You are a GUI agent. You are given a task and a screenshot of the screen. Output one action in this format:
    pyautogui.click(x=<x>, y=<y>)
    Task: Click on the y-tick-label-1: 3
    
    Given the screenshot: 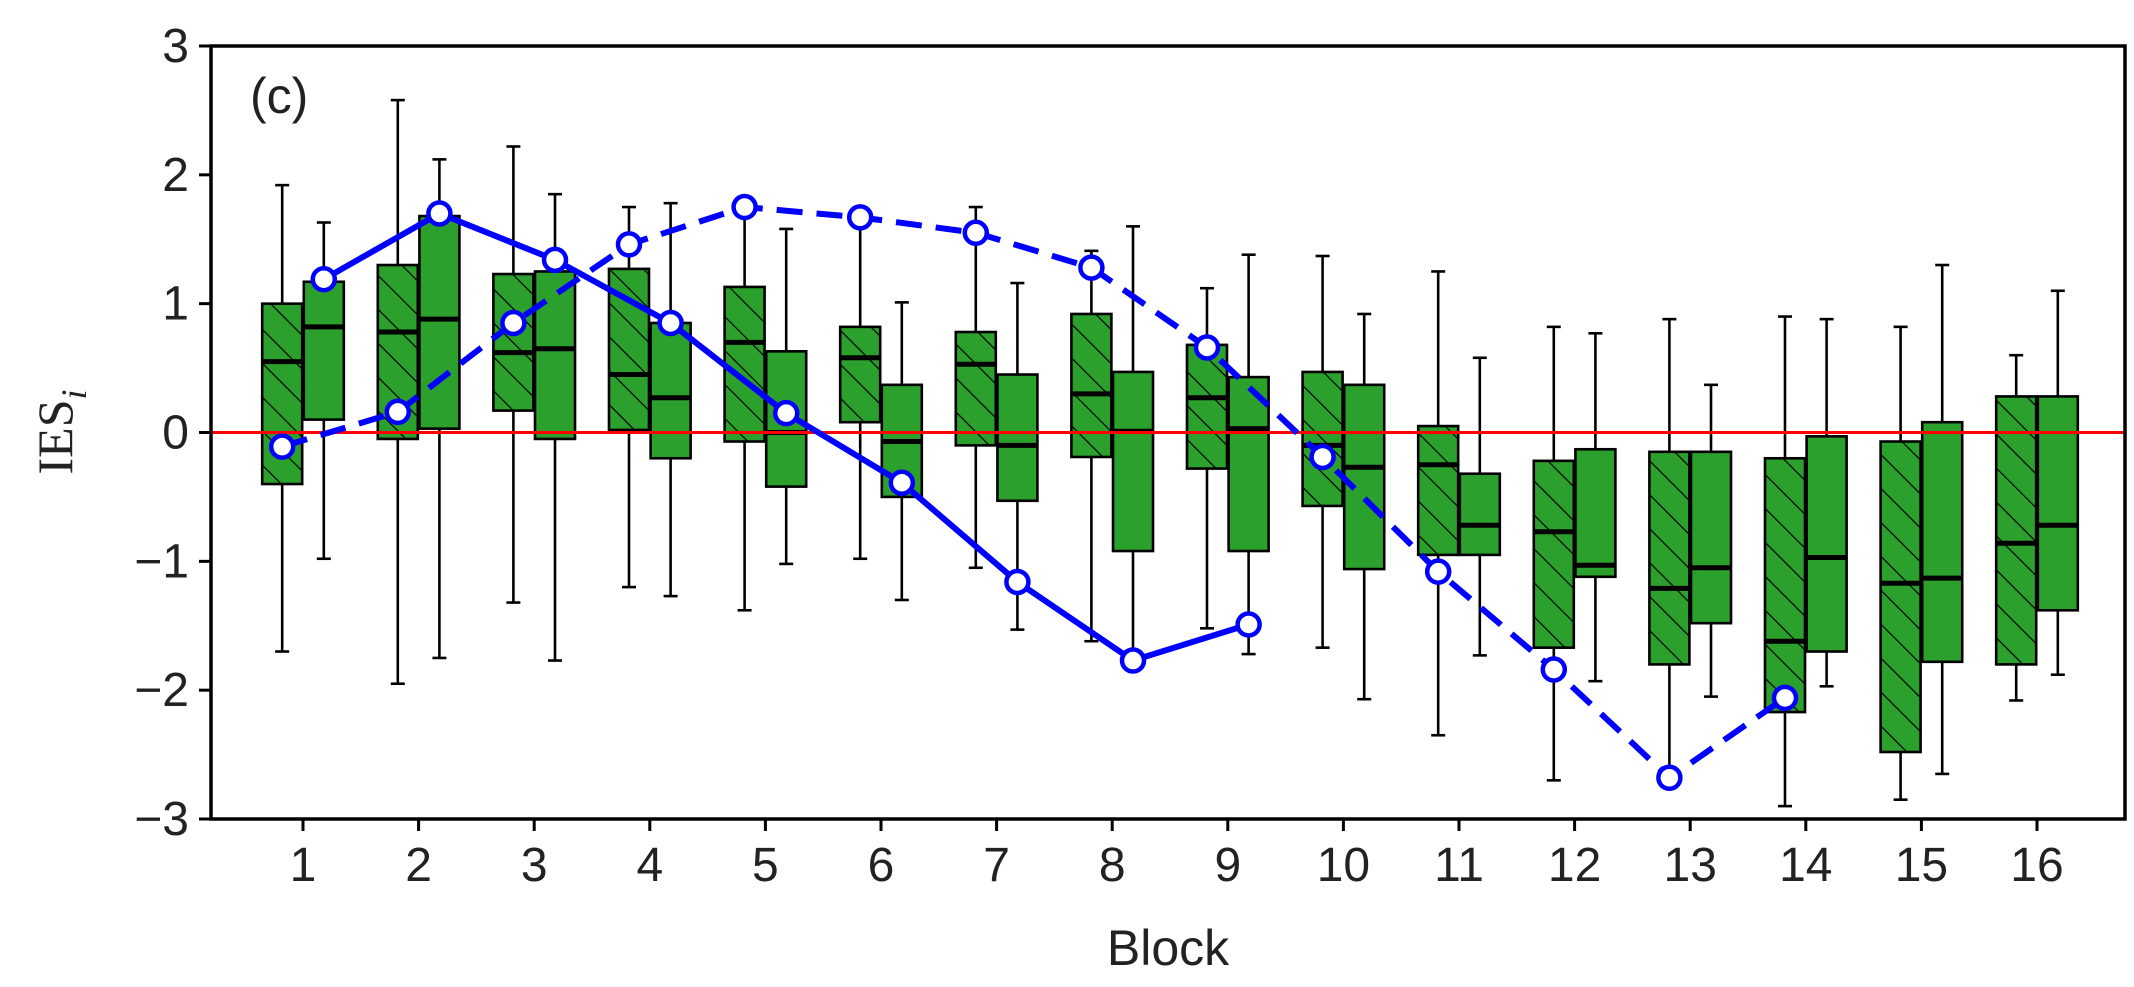 What is the action you would take?
    pyautogui.click(x=175, y=46)
    